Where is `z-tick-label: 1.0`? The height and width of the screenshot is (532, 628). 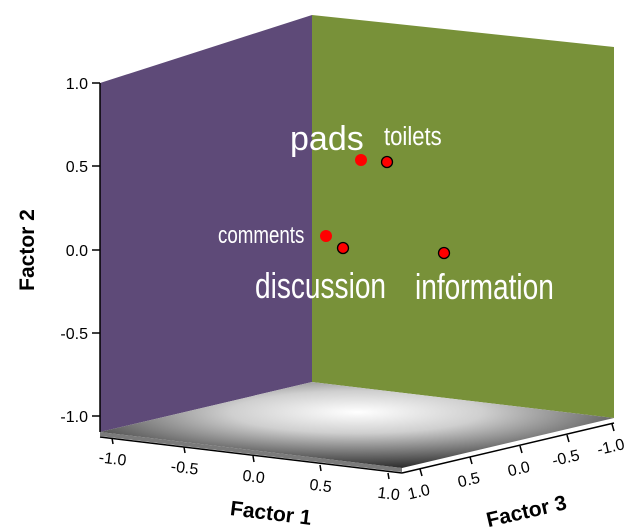
z-tick-label: 1.0 is located at coordinates (419, 493).